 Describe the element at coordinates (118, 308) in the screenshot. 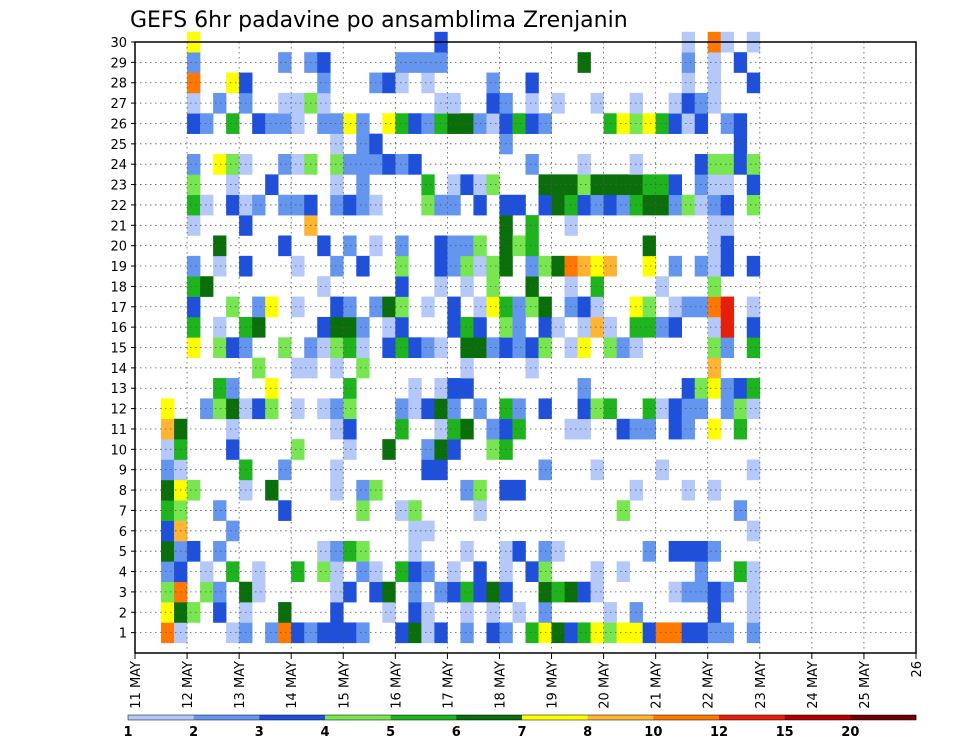

I see `y-tick-label: 17` at that location.